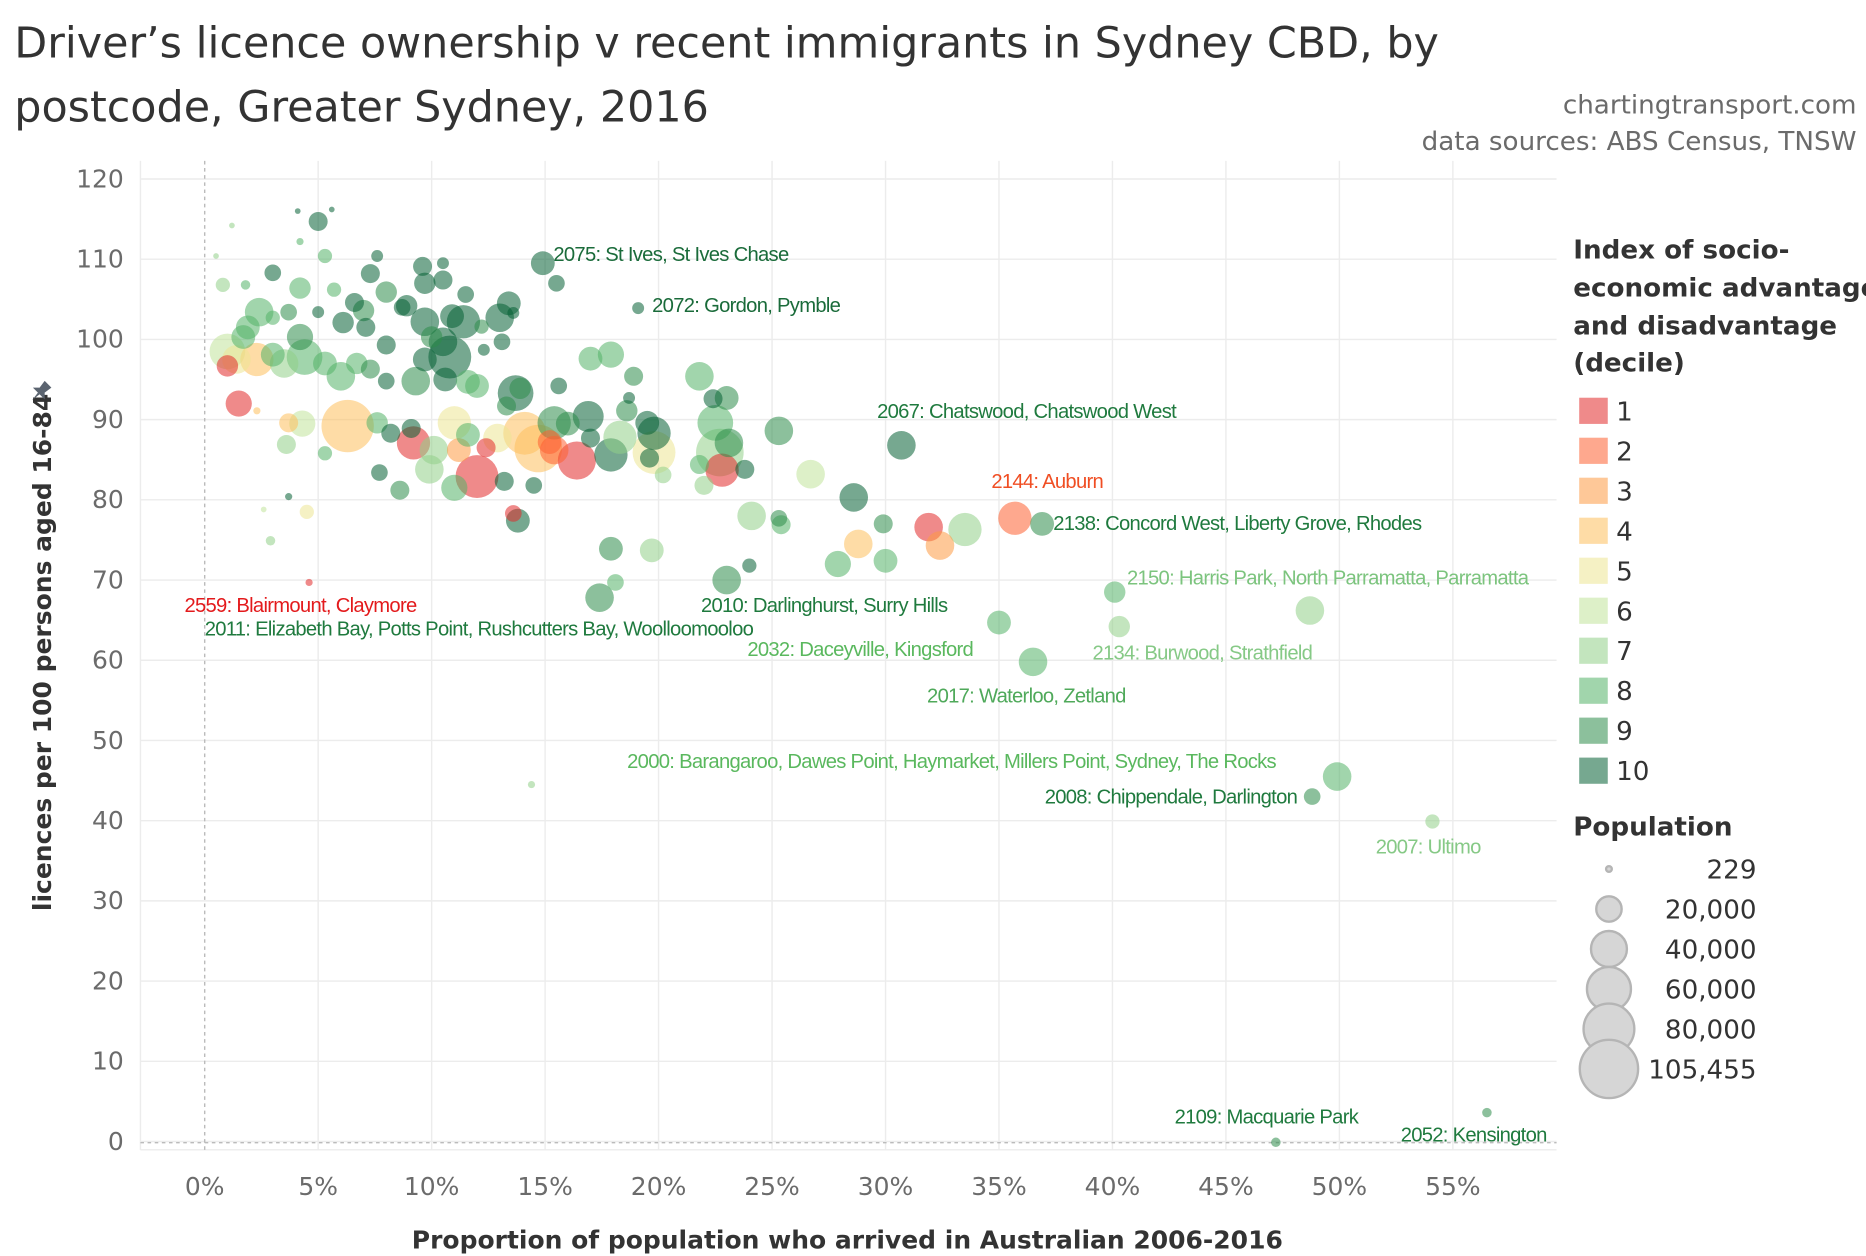 The width and height of the screenshot is (1866, 1256). I want to click on x-tick-label: 30%, so click(886, 1186).